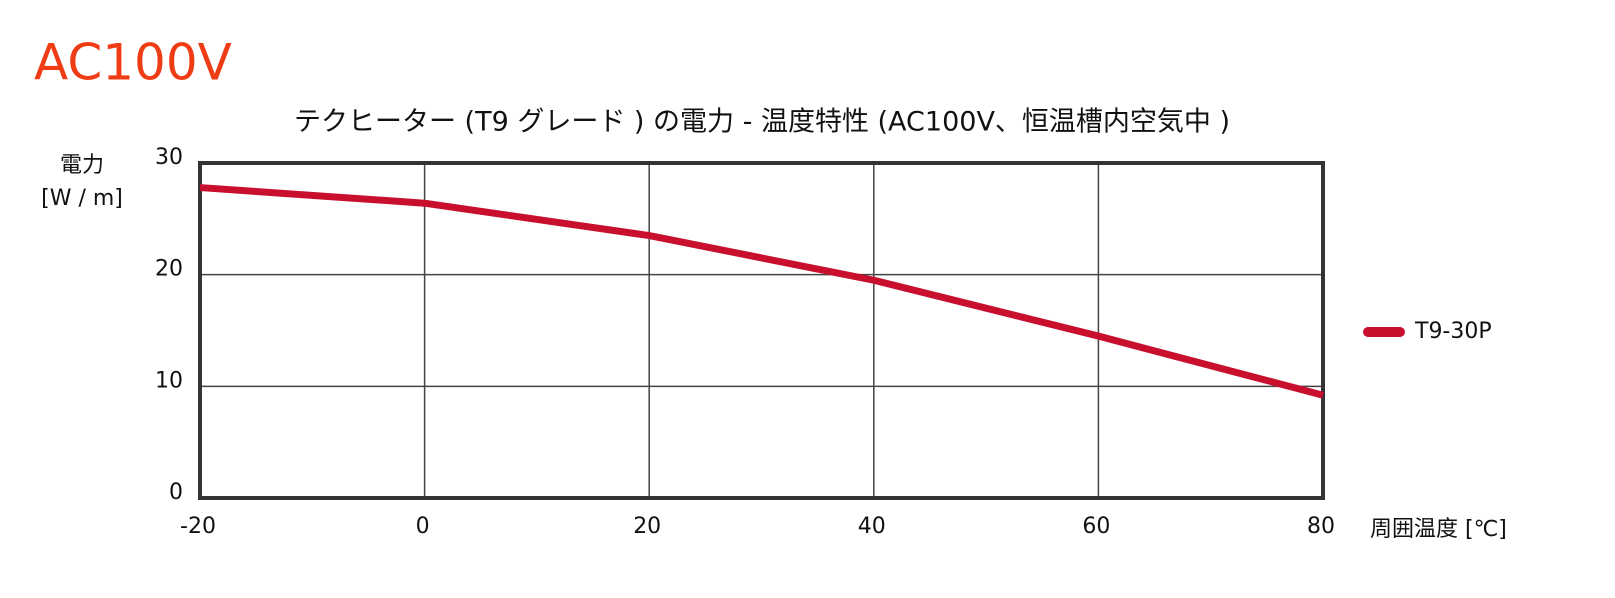 The width and height of the screenshot is (1615, 598). What do you see at coordinates (169, 380) in the screenshot?
I see `y-tick-label: 10` at bounding box center [169, 380].